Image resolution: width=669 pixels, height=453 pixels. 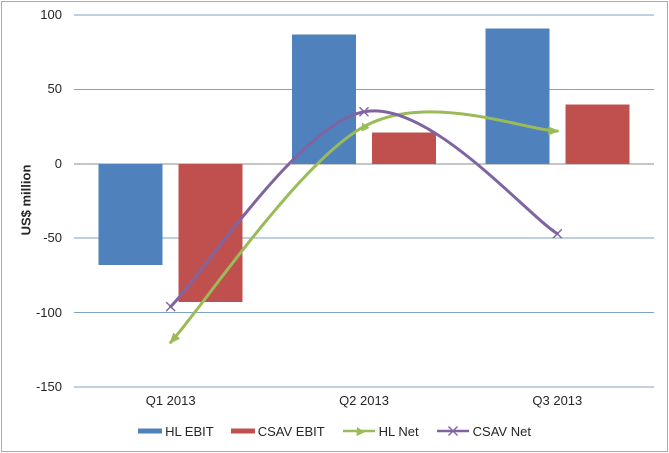 I want to click on bar-hl-ebit-q2-2013, so click(x=324, y=99).